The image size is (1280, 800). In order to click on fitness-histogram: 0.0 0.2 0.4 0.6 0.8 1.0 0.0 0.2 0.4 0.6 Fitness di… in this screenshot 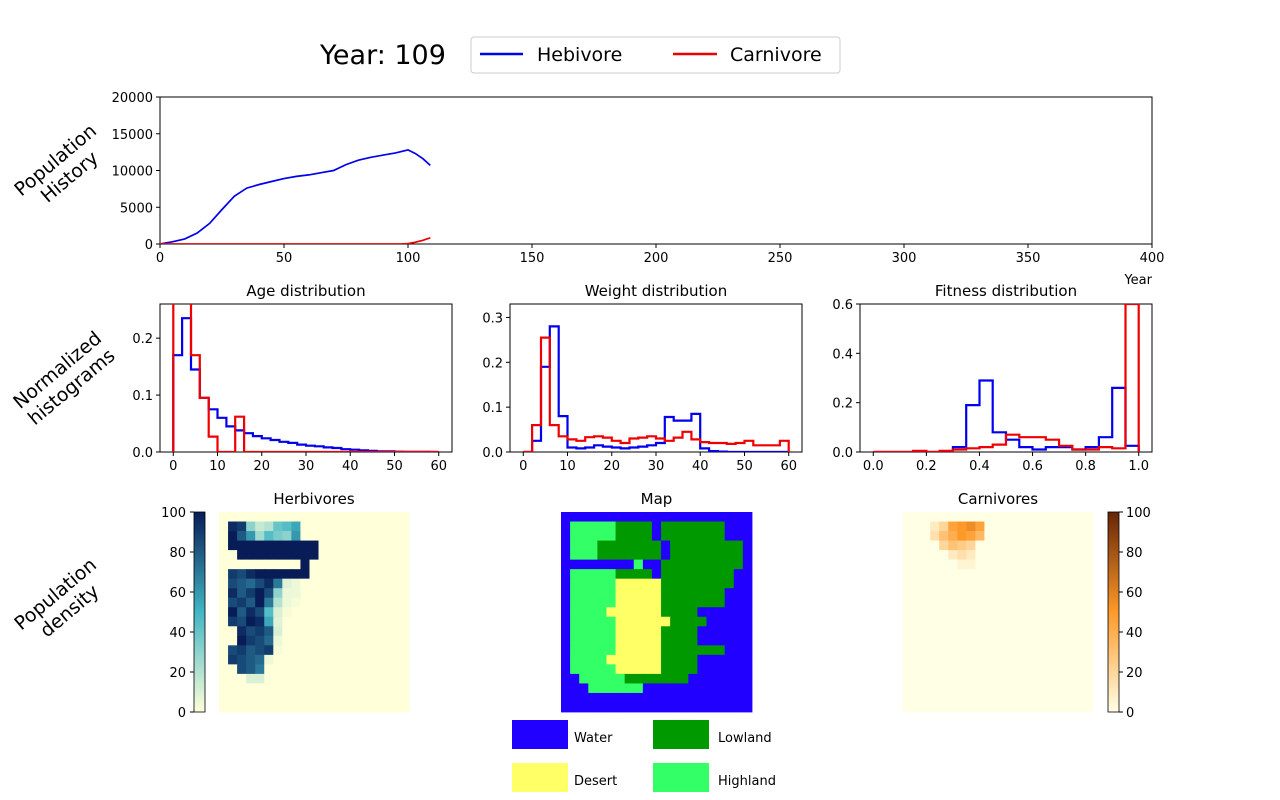, I will do `click(992, 378)`.